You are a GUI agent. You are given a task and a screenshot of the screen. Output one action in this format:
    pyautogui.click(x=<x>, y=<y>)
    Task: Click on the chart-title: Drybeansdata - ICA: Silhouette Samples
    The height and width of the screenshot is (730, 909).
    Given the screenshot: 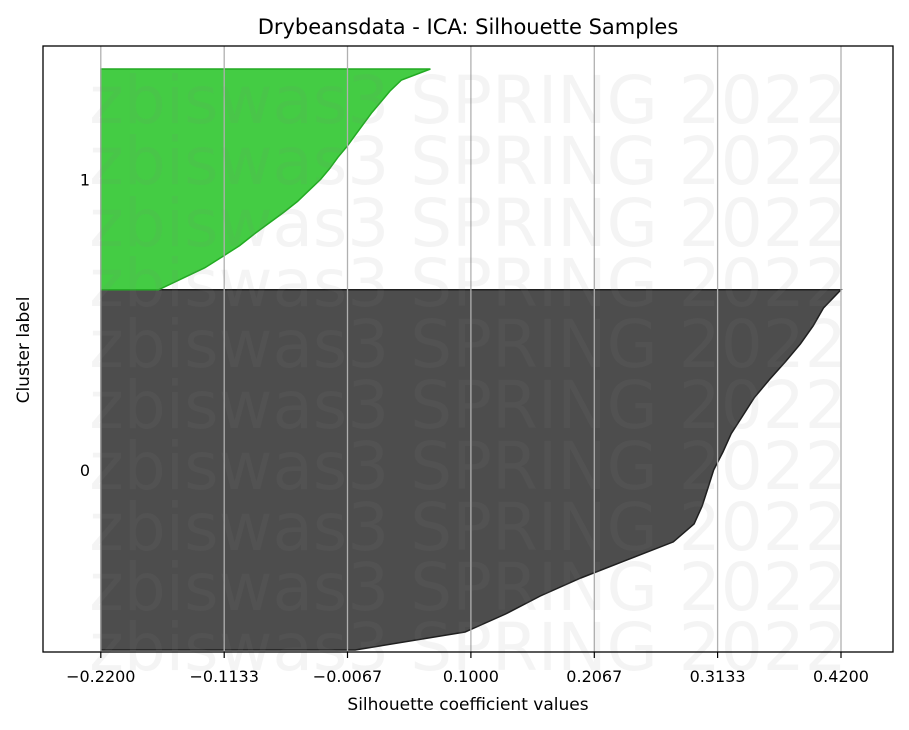 What is the action you would take?
    pyautogui.click(x=468, y=27)
    